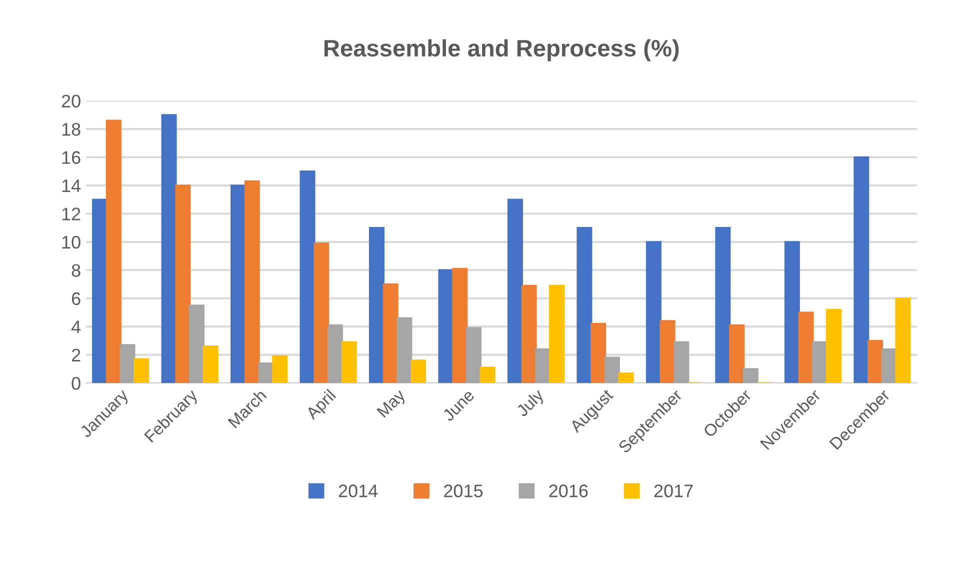 This screenshot has width=955, height=576. What do you see at coordinates (76, 270) in the screenshot?
I see `y-tick-label: 8` at bounding box center [76, 270].